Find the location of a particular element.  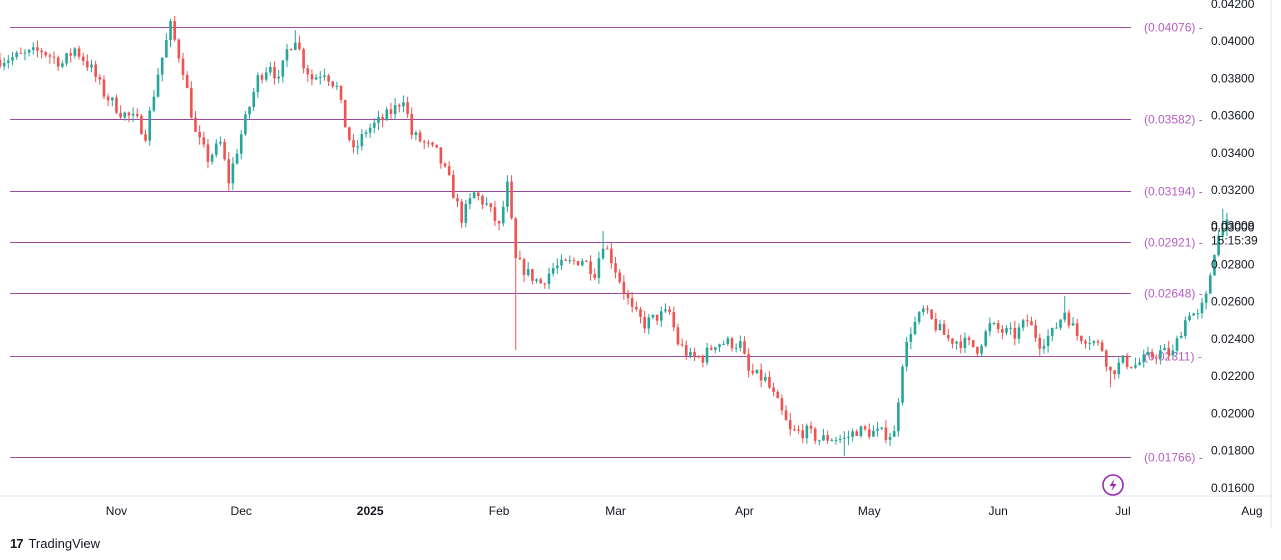

time-label-1: Dec is located at coordinates (241, 511).